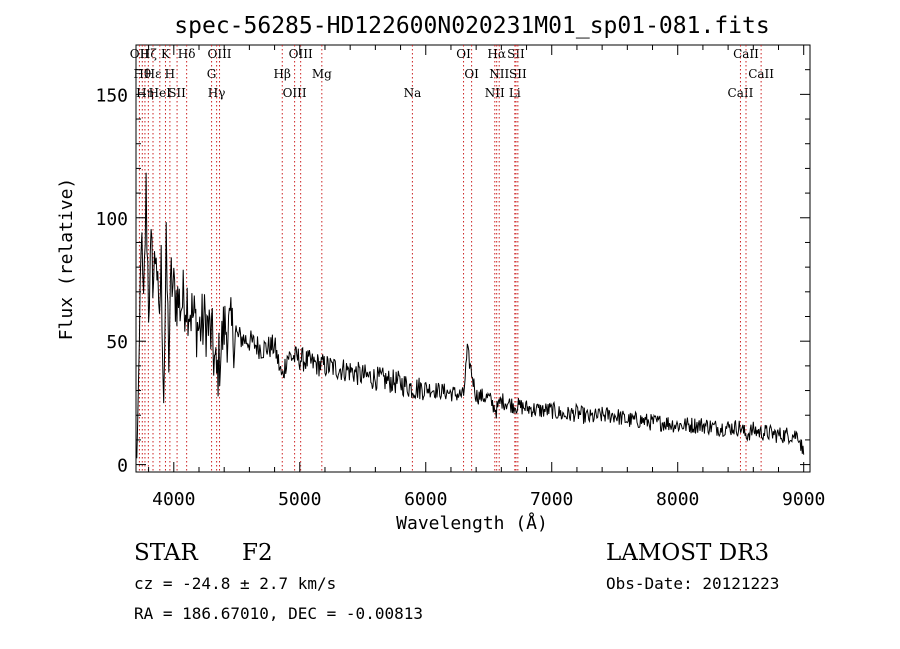 The width and height of the screenshot is (900, 649). What do you see at coordinates (111, 95) in the screenshot?
I see `y-tick-label: 150` at bounding box center [111, 95].